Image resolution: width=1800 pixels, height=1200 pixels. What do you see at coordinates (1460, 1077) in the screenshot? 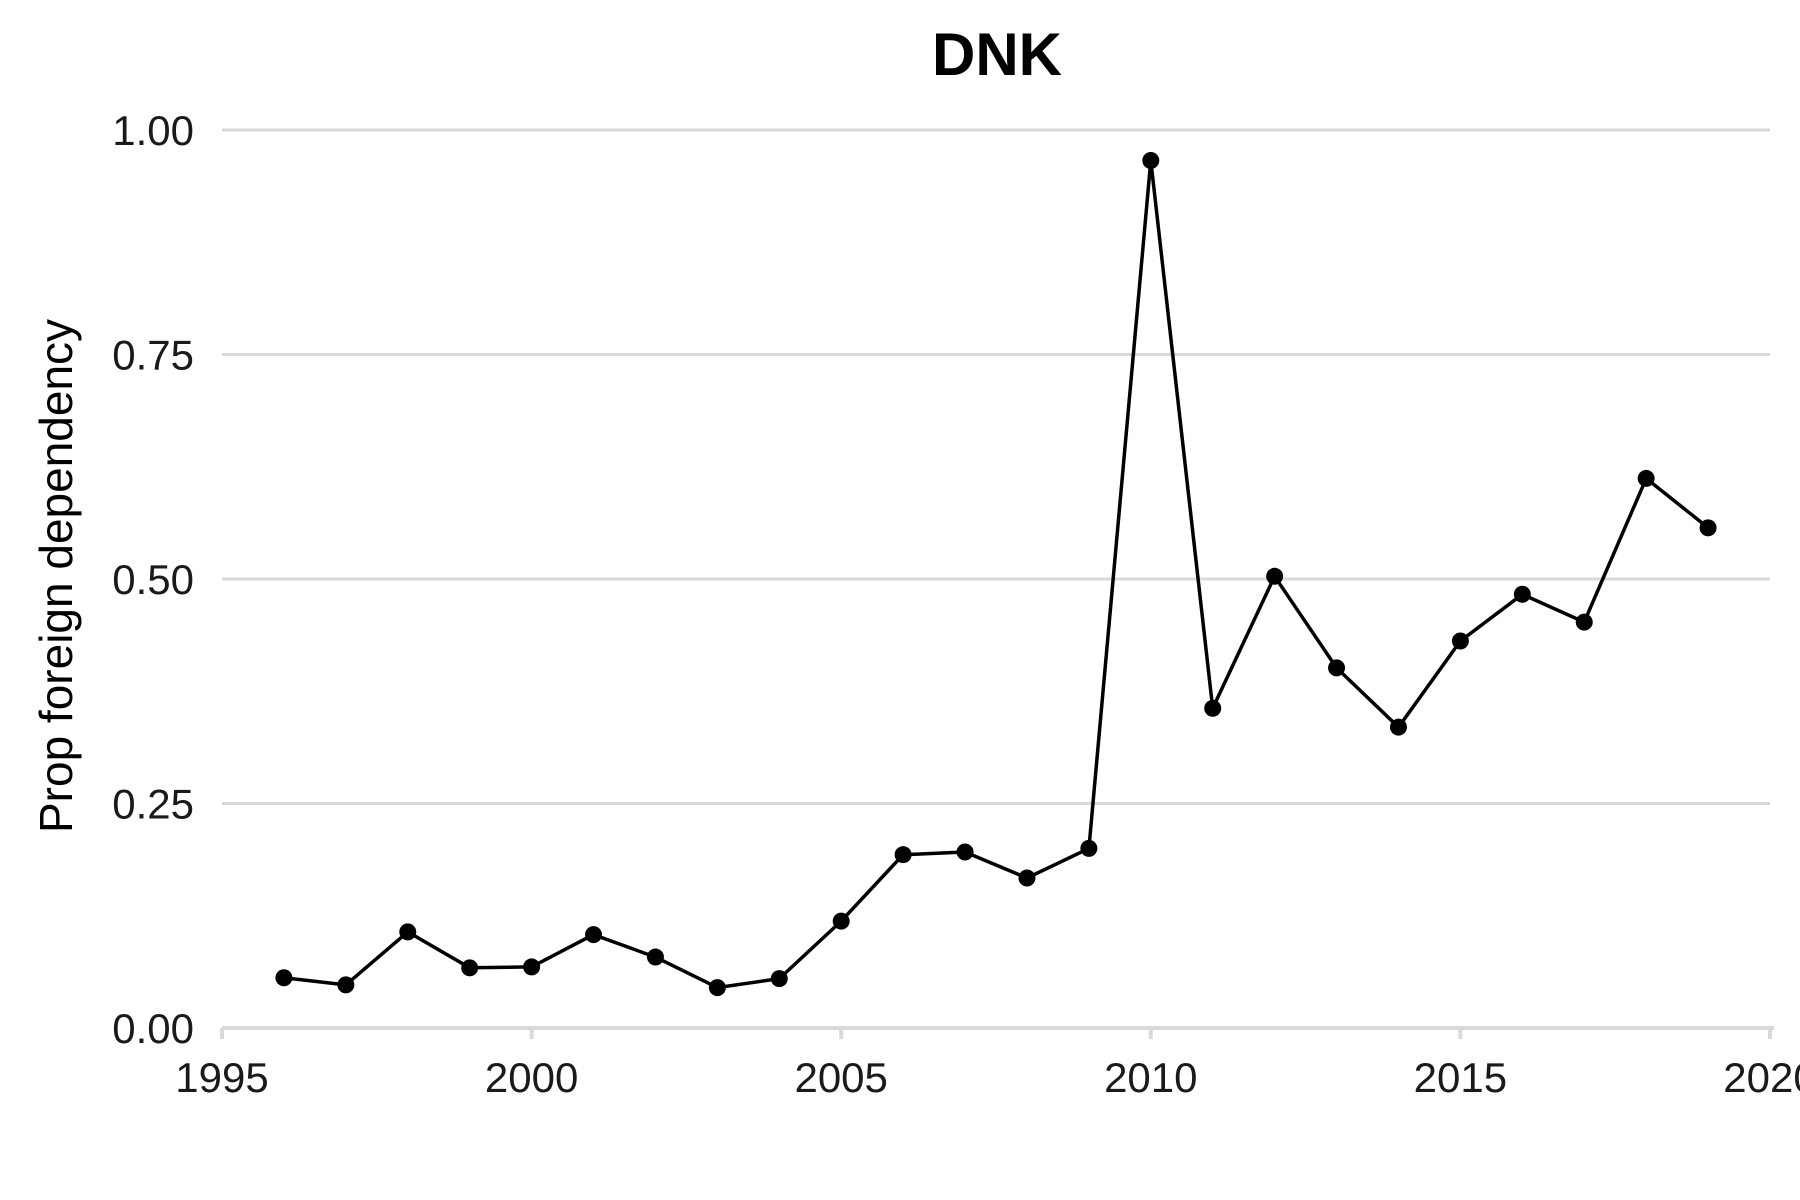
I see `x-tick-label: 2015` at bounding box center [1460, 1077].